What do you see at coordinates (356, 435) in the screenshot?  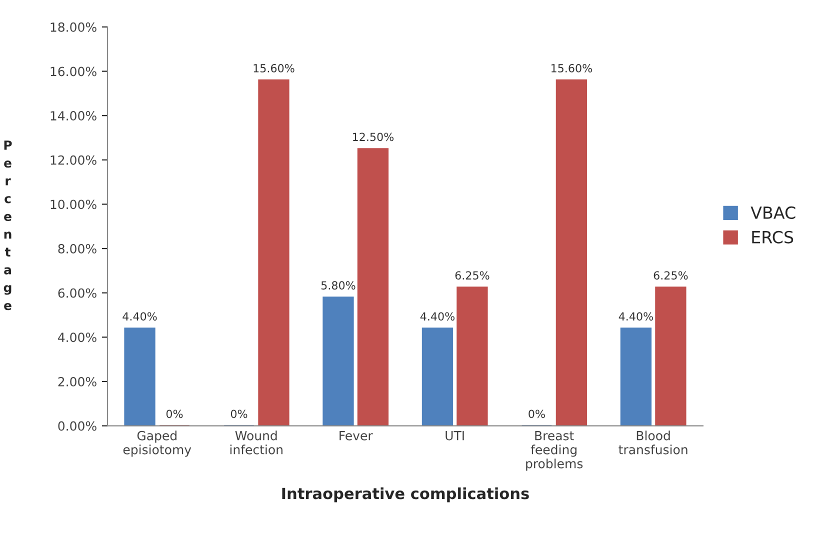 I see `x-tick-label: Fever` at bounding box center [356, 435].